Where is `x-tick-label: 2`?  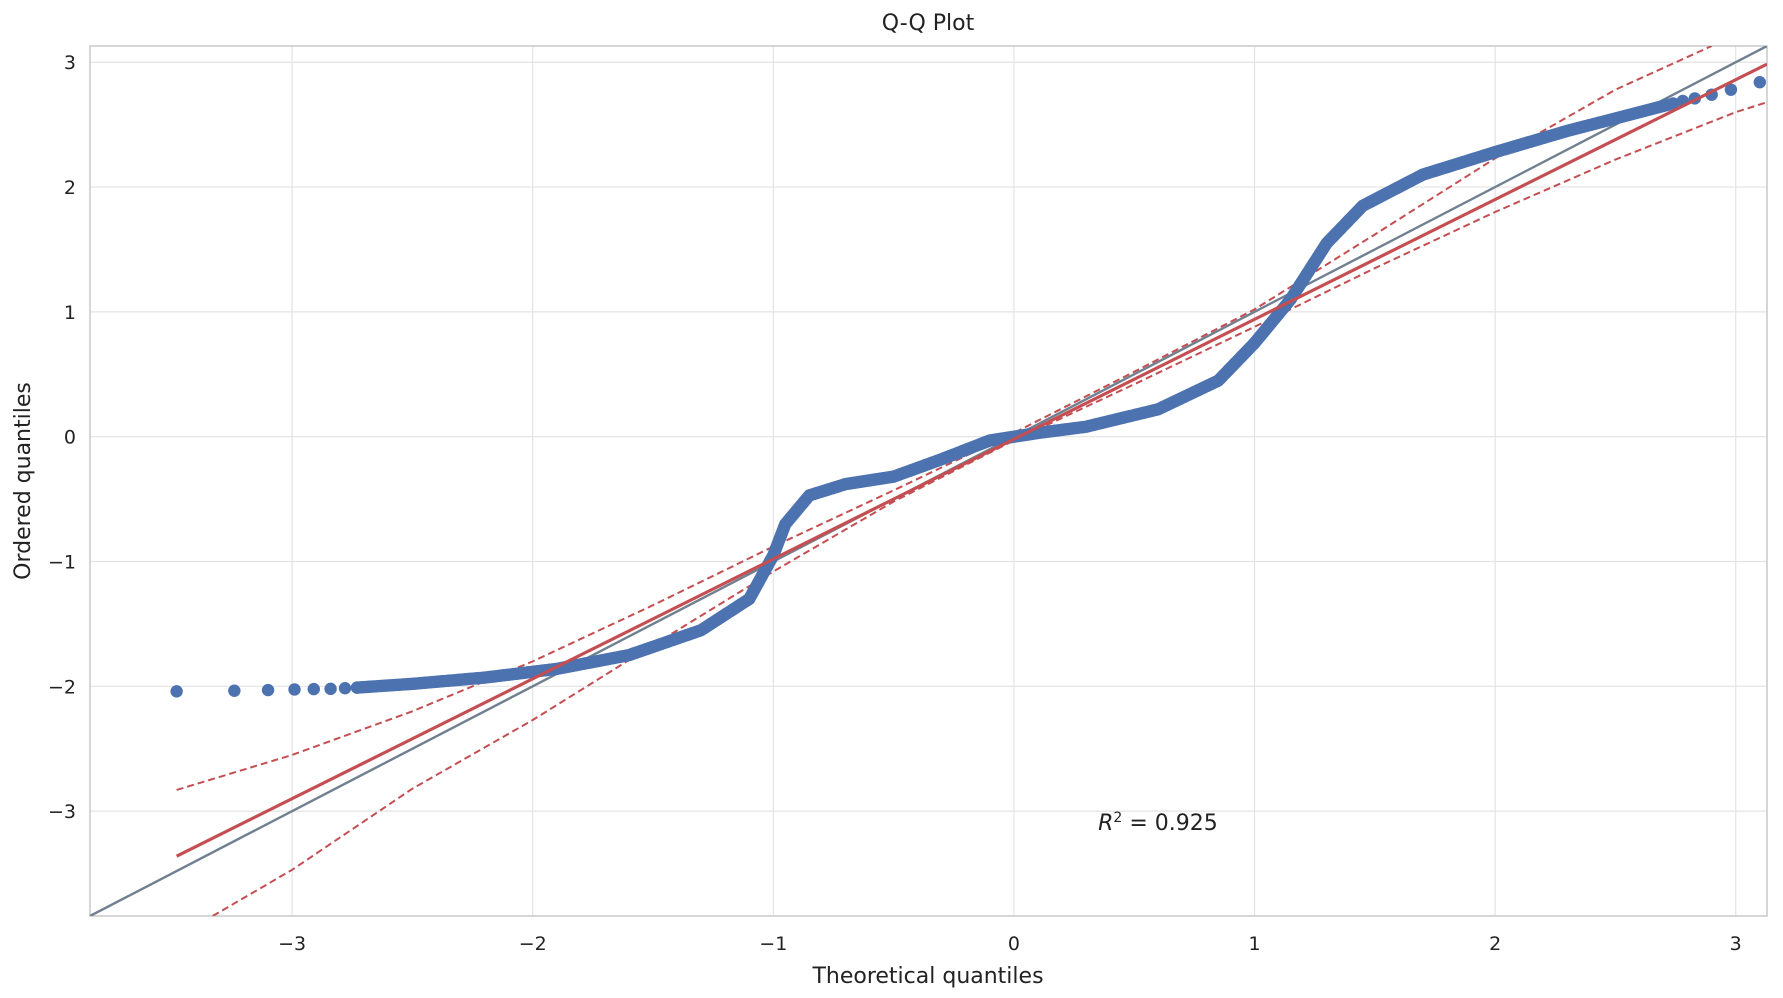 x-tick-label: 2 is located at coordinates (1495, 944).